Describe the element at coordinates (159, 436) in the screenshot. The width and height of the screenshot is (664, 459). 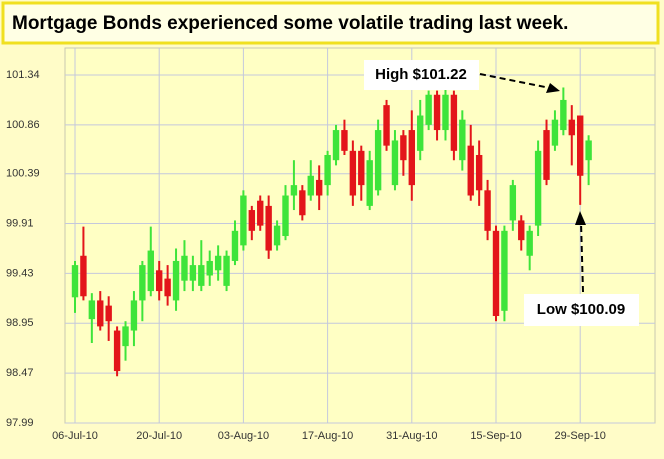
I see `x-tick-label: 20-Jul-10` at that location.